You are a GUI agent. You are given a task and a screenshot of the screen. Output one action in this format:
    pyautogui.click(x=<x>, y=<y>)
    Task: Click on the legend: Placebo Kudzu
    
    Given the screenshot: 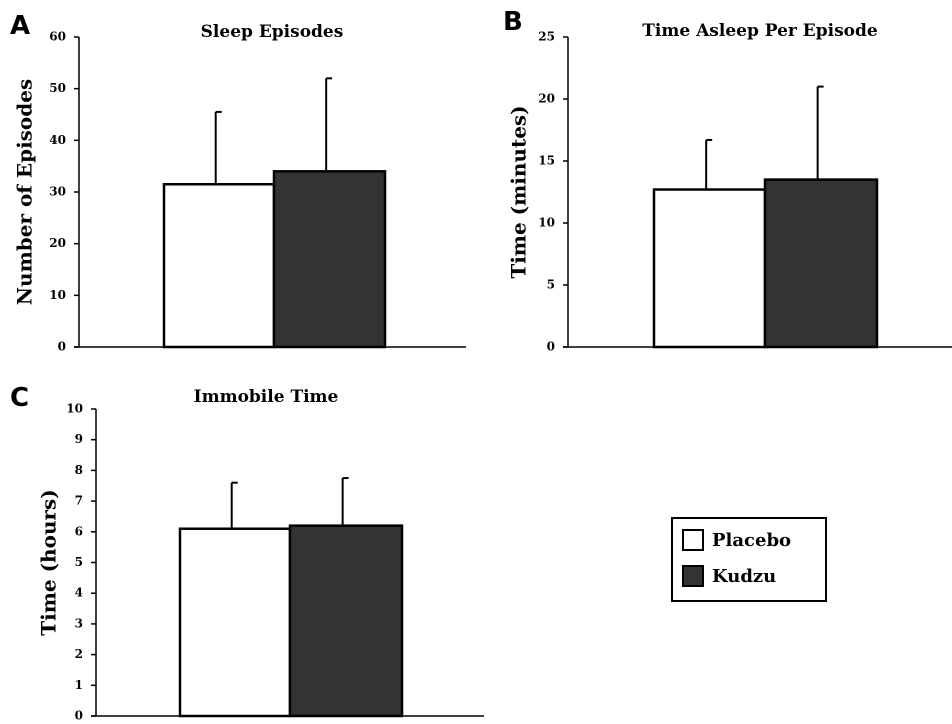 What is the action you would take?
    pyautogui.click(x=749, y=559)
    